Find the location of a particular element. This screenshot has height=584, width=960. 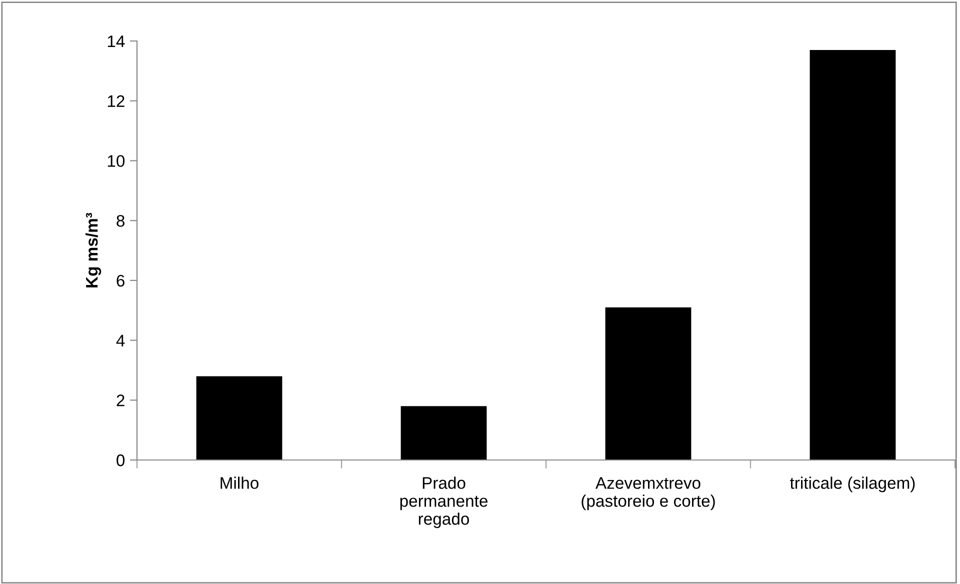

y-tick-label: 0 is located at coordinates (120, 460).